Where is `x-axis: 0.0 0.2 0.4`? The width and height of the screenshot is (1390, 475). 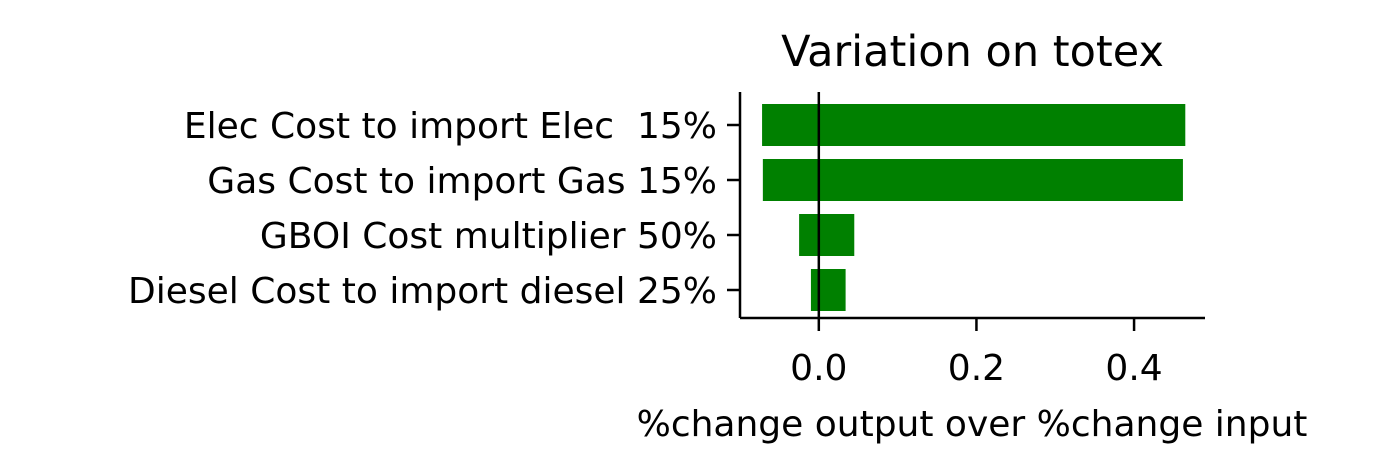 x-axis: 0.0 0.2 0.4 is located at coordinates (976, 353).